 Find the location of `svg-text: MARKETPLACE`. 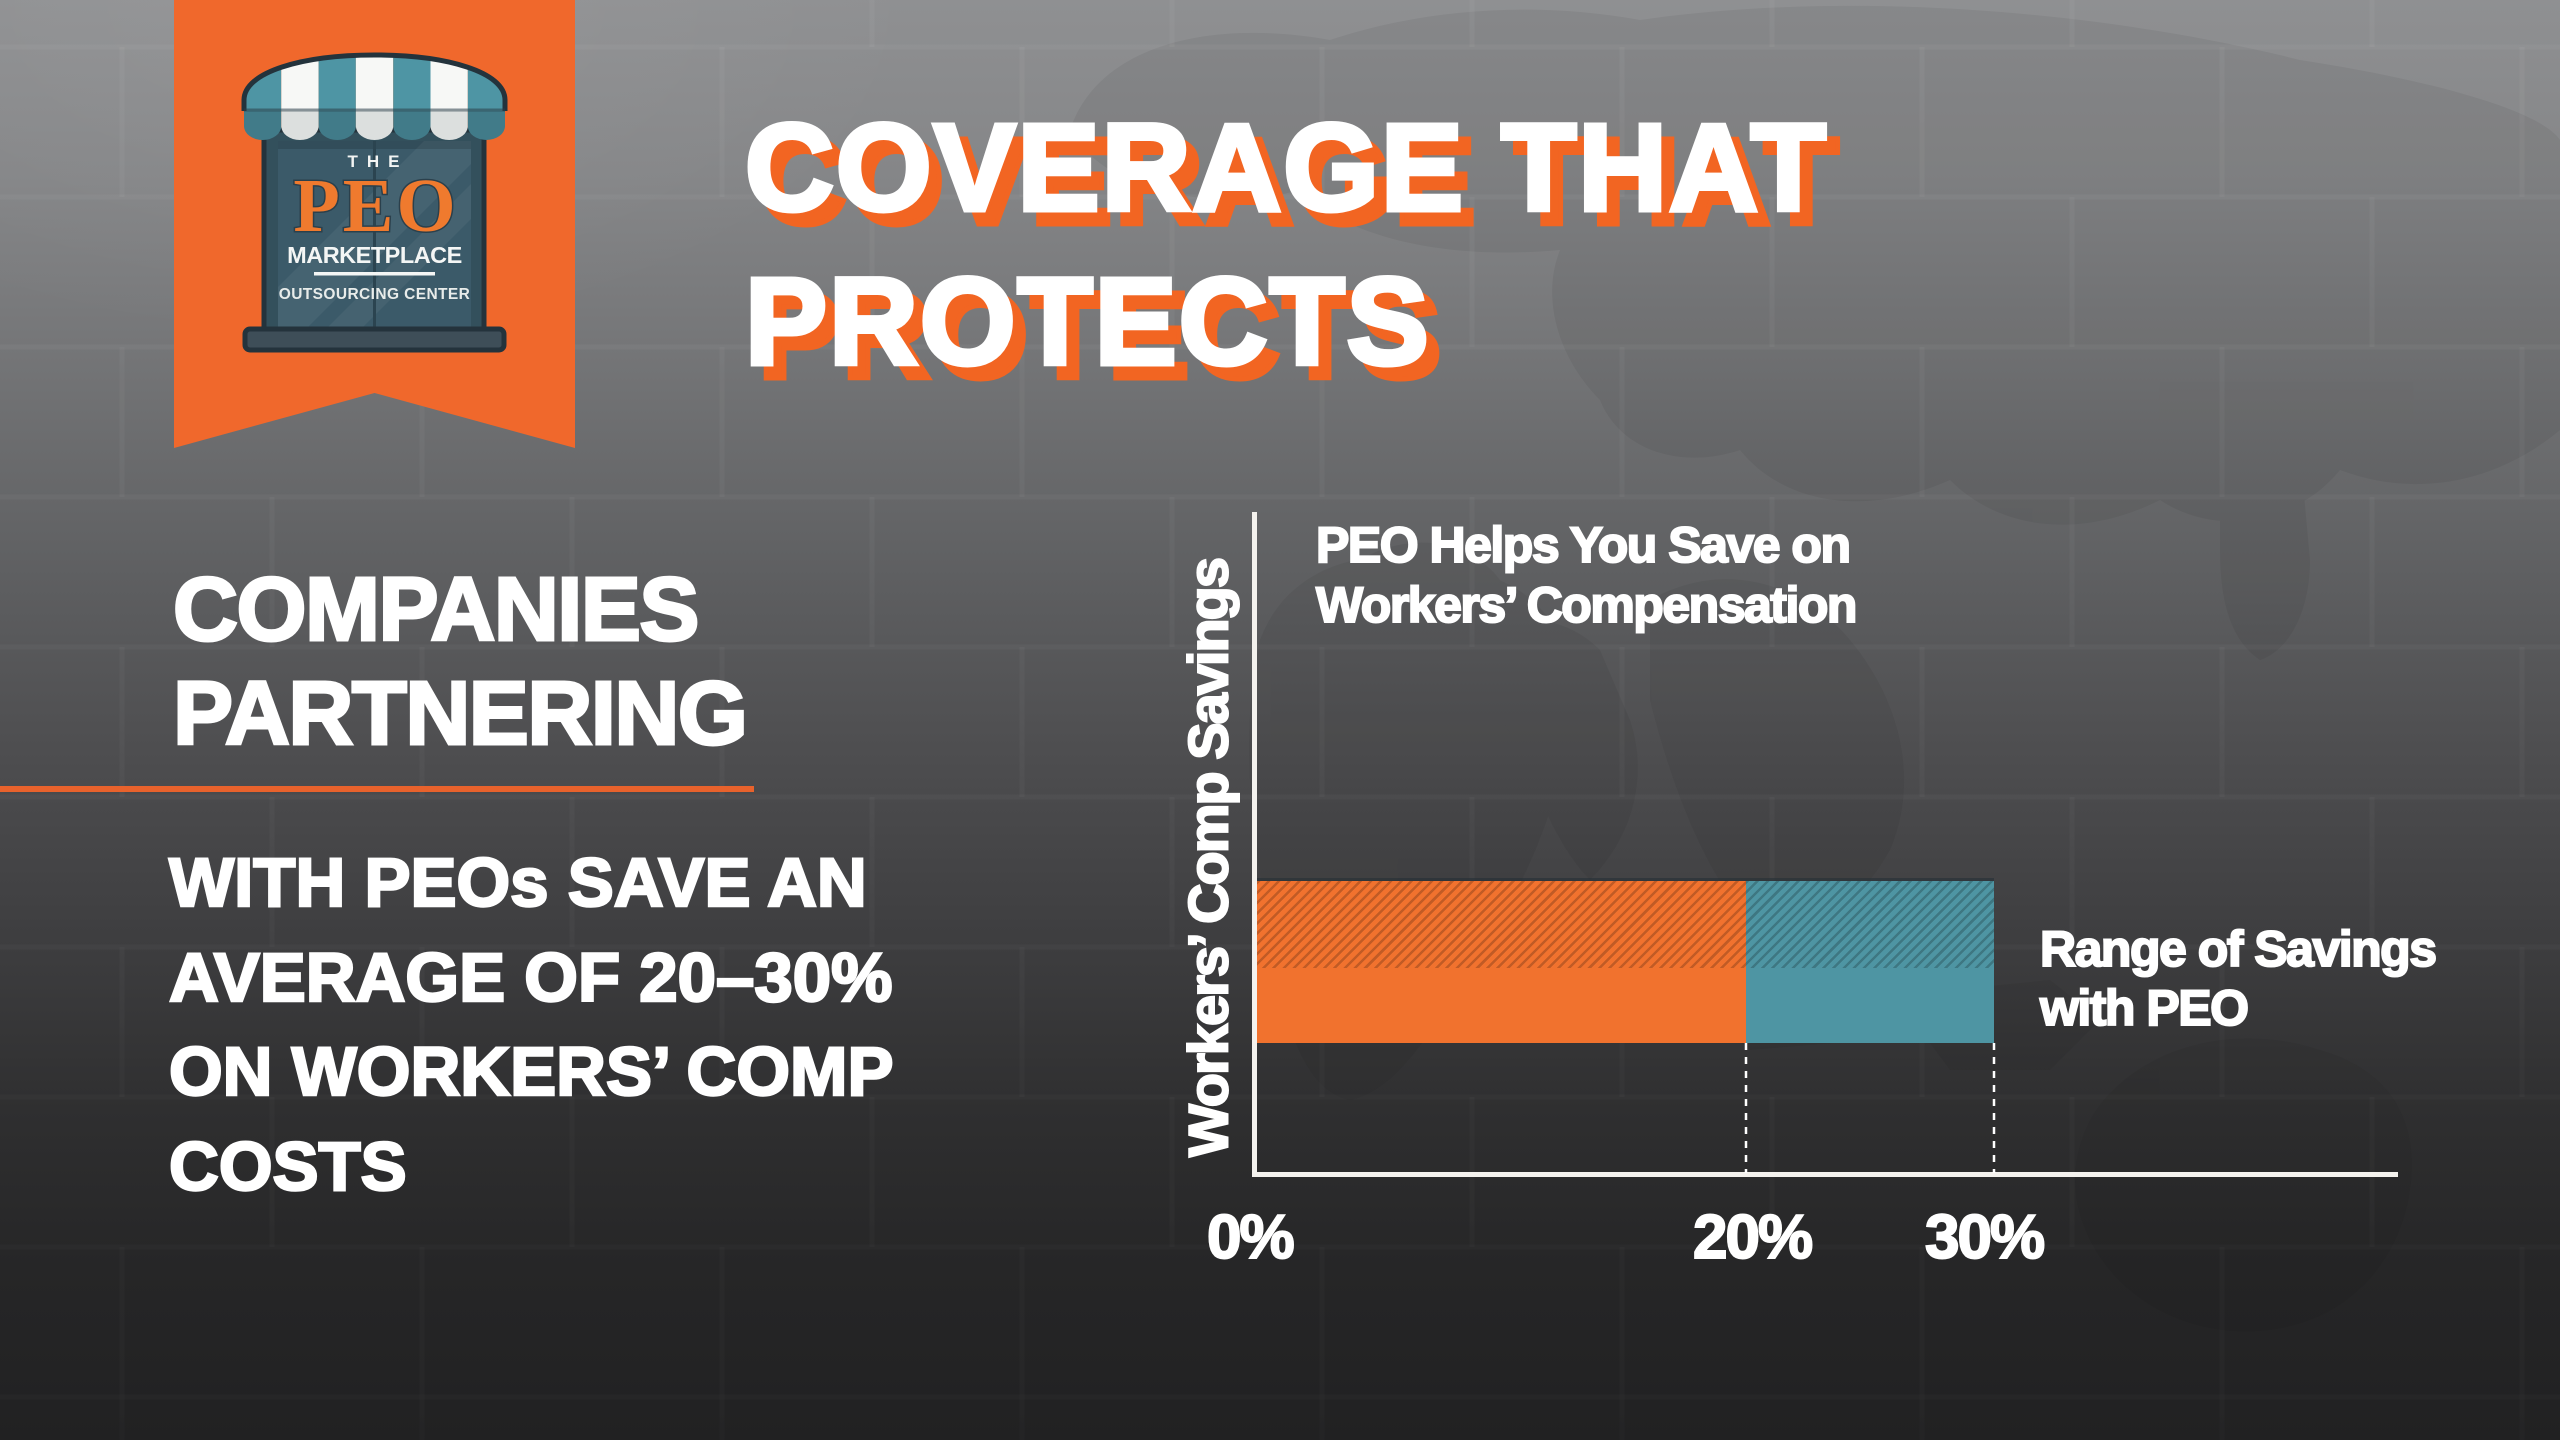

svg-text: MARKETPLACE is located at coordinates (374, 255).